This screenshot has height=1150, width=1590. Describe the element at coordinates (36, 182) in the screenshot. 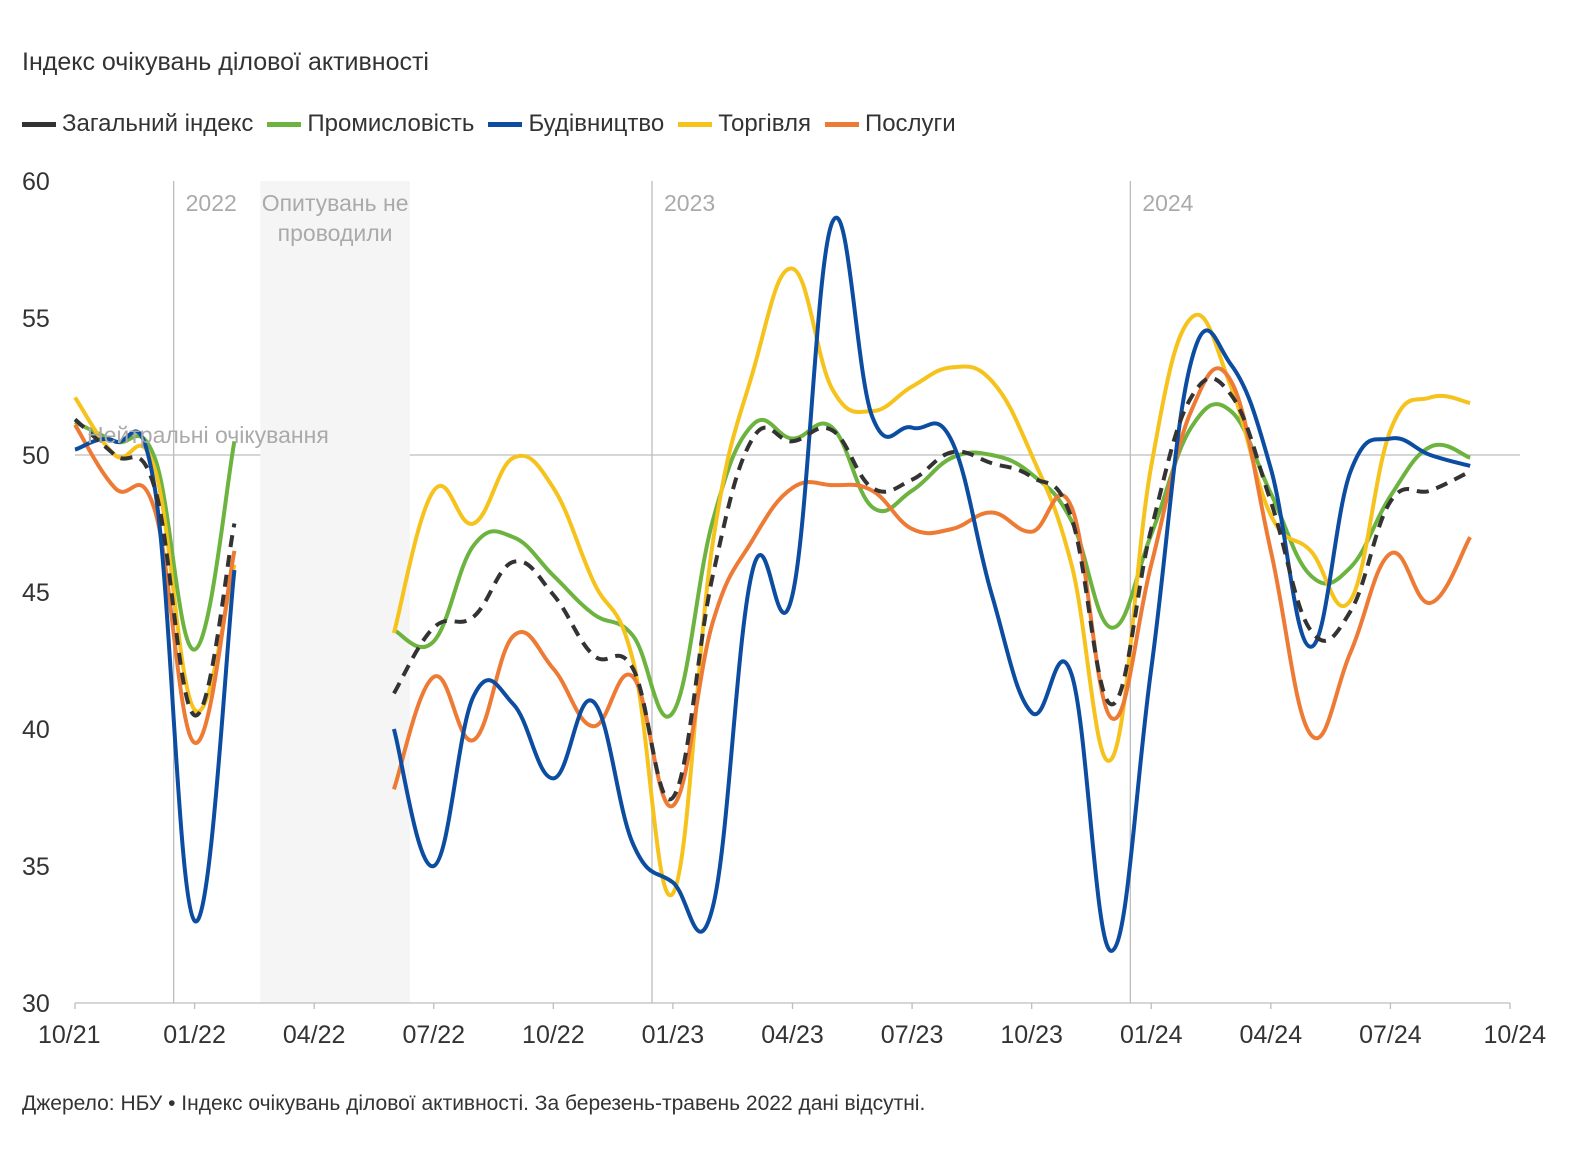

I see `y-tick-60: 60` at that location.